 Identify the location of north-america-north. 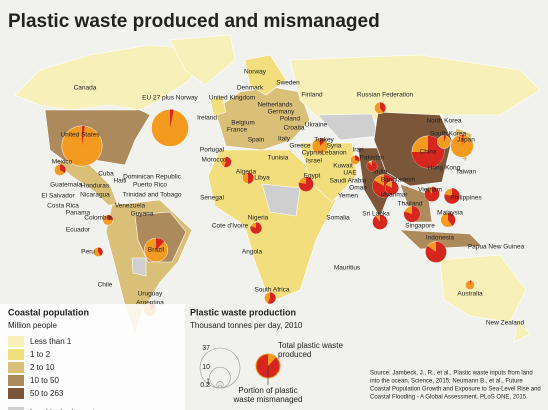
(107, 77).